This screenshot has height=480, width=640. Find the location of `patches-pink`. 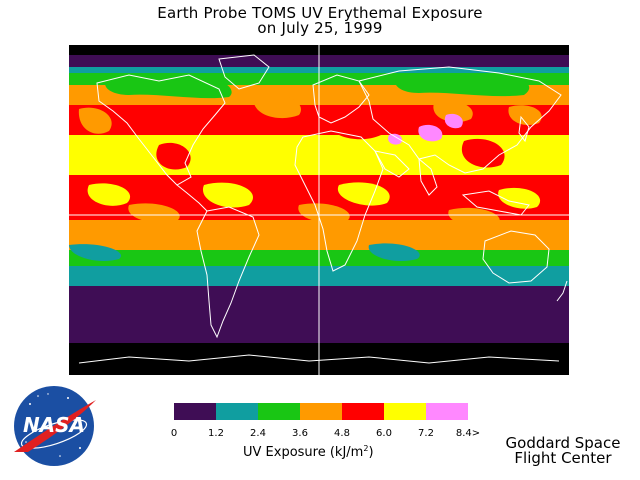

patches-pink is located at coordinates (425, 129).